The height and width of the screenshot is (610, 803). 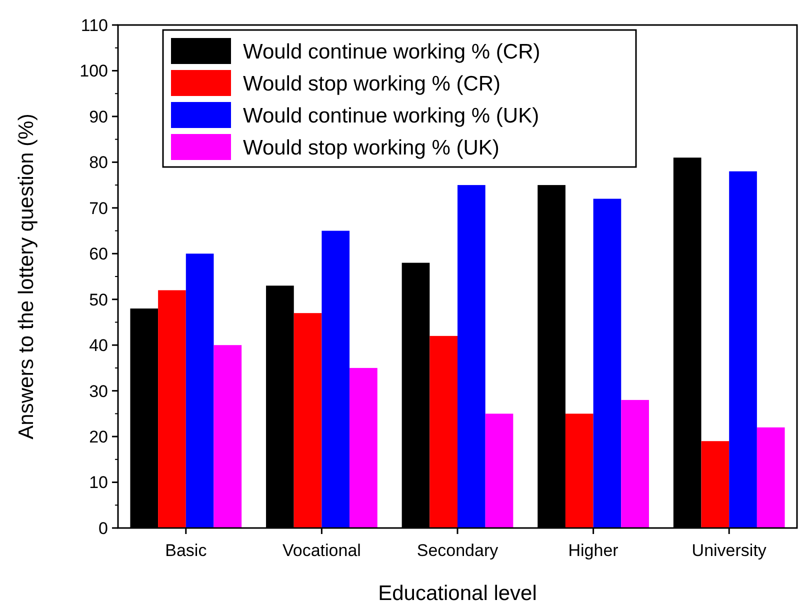 What do you see at coordinates (593, 550) in the screenshot?
I see `x-tick-label: Higher` at bounding box center [593, 550].